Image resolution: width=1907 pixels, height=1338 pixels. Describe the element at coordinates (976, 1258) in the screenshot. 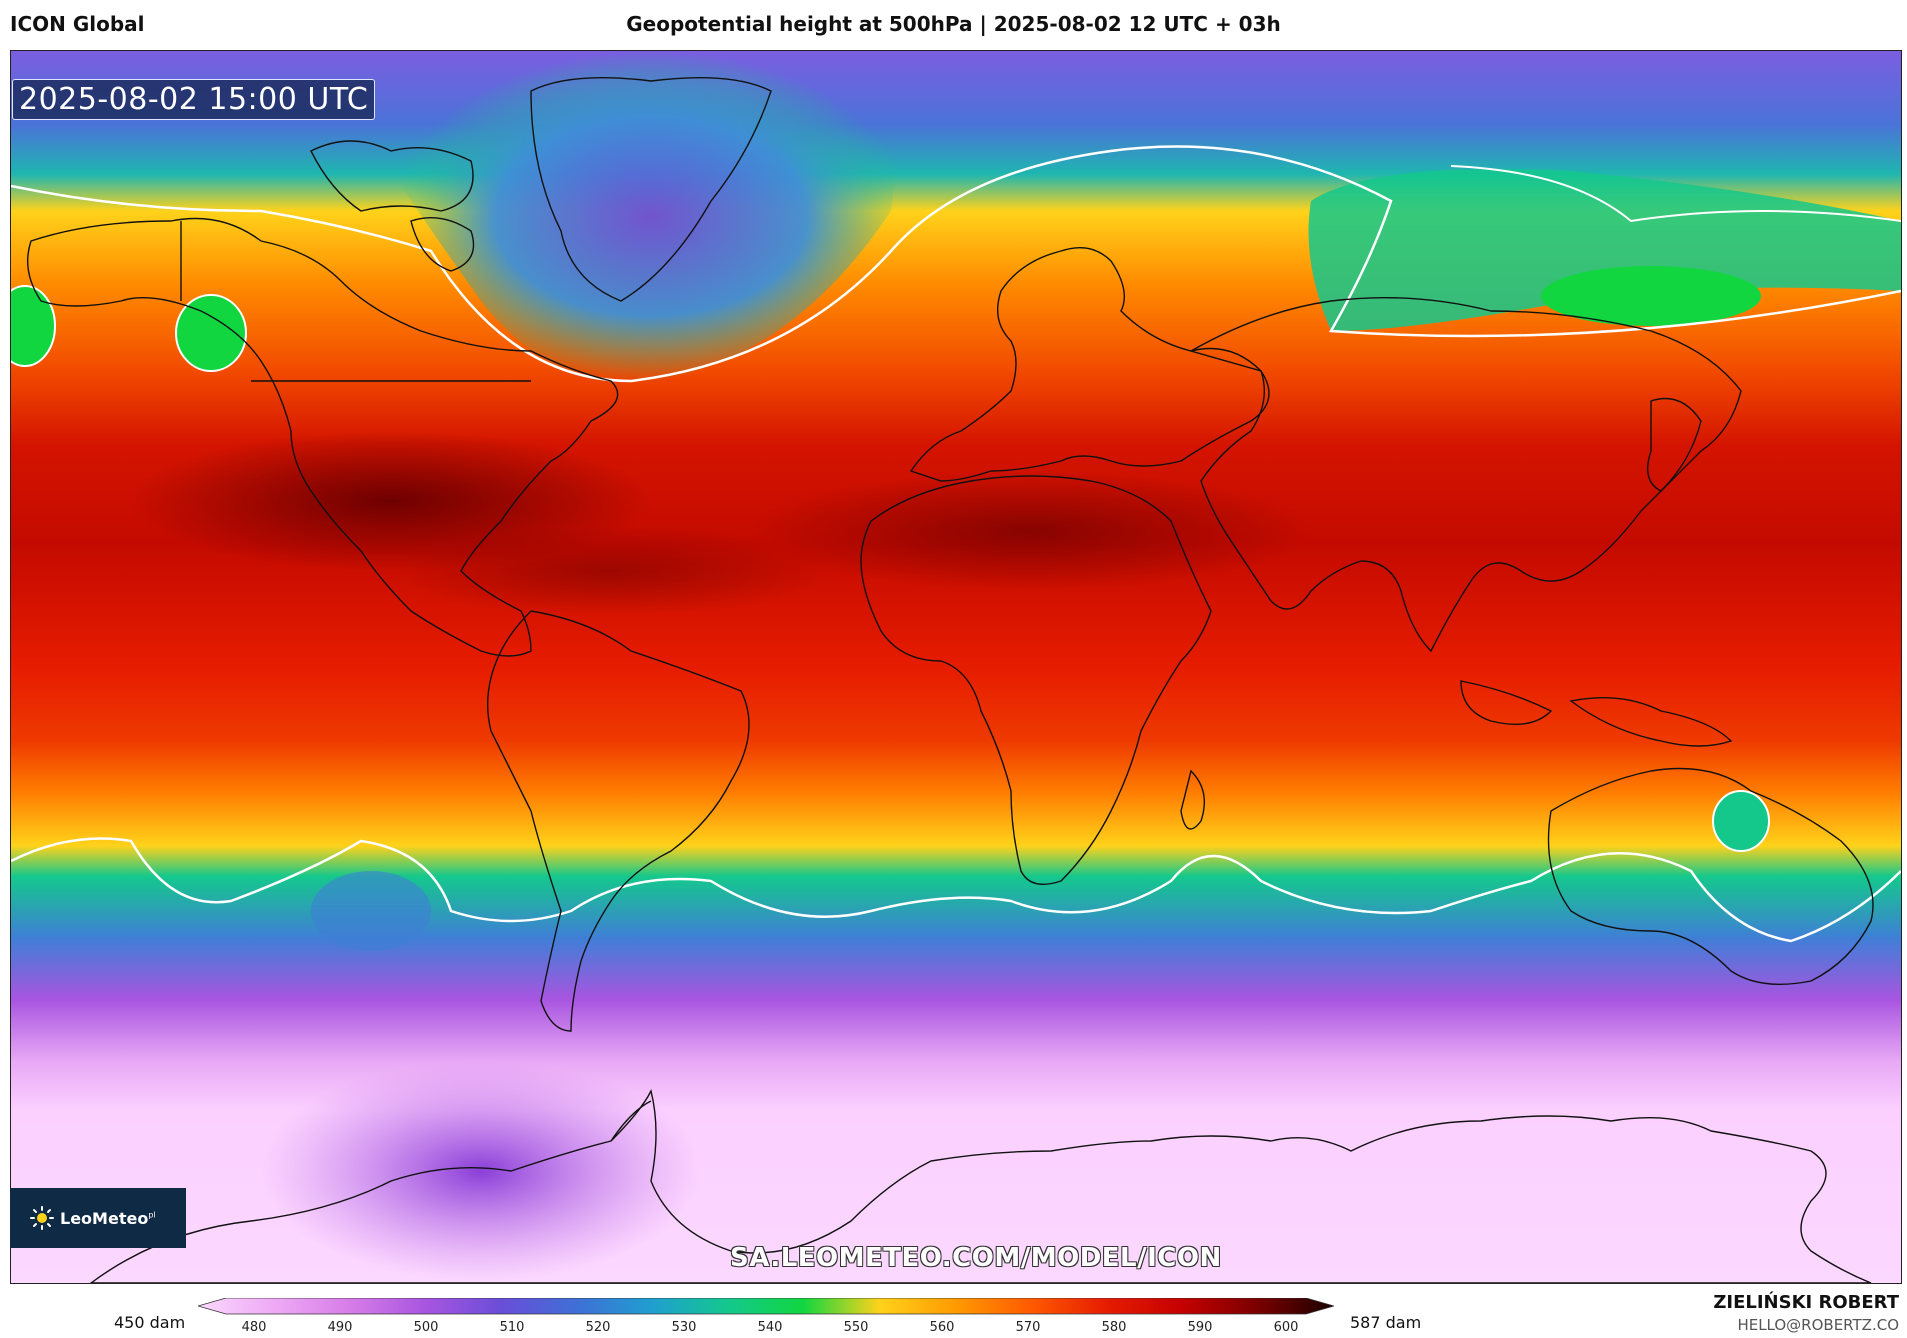

I see `model-url-watermark: SA.LEOMETEO.COM/MODEL/ICON` at that location.